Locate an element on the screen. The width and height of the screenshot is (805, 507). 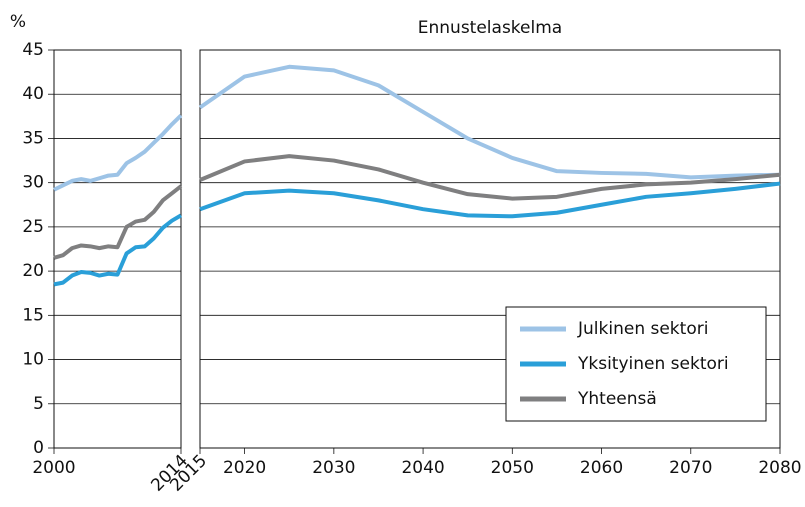
x-tick-label: 2030 is located at coordinates (333, 468).